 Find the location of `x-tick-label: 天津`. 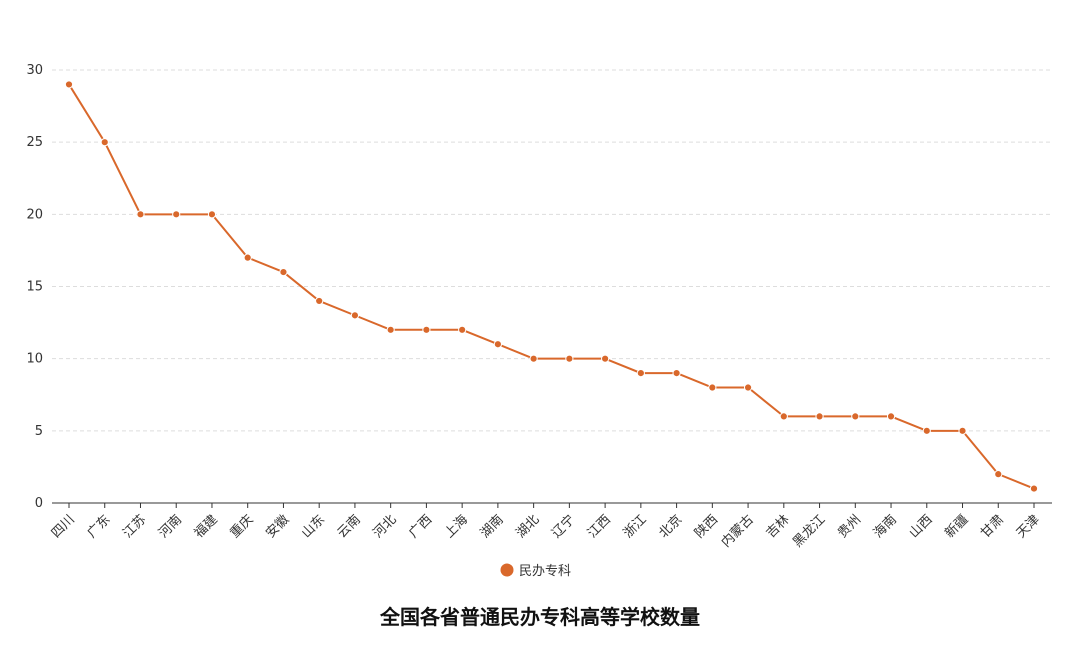

x-tick-label: 天津 is located at coordinates (1028, 526).